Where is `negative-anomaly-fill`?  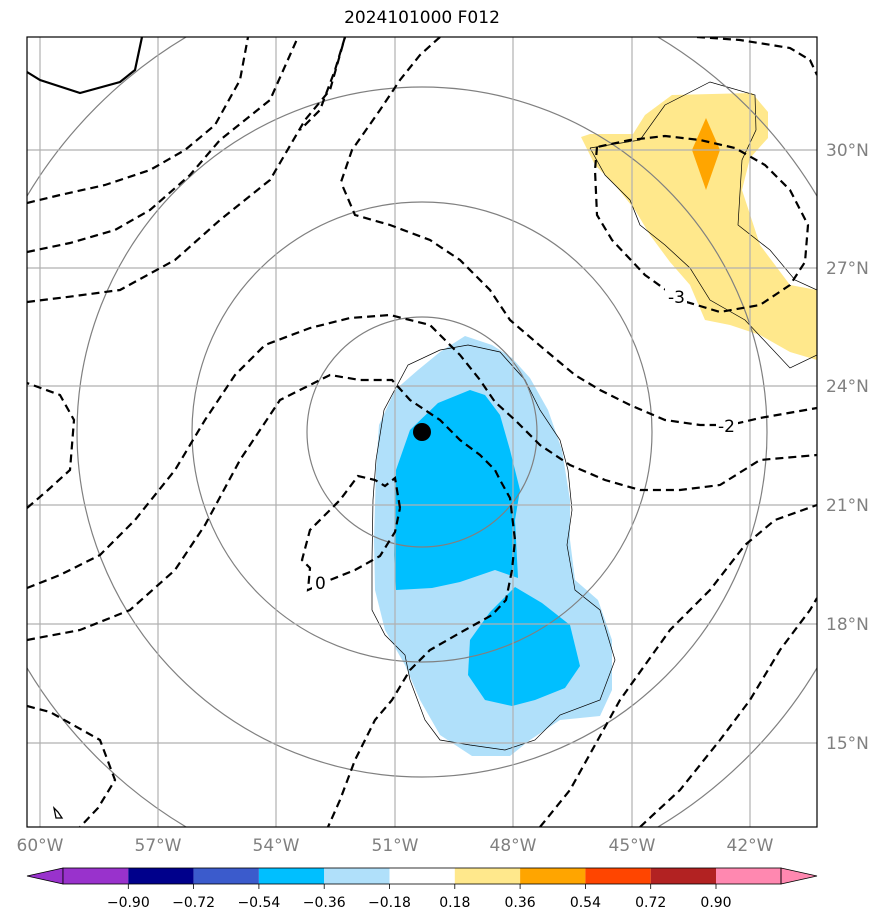
negative-anomaly-fill is located at coordinates (493, 546).